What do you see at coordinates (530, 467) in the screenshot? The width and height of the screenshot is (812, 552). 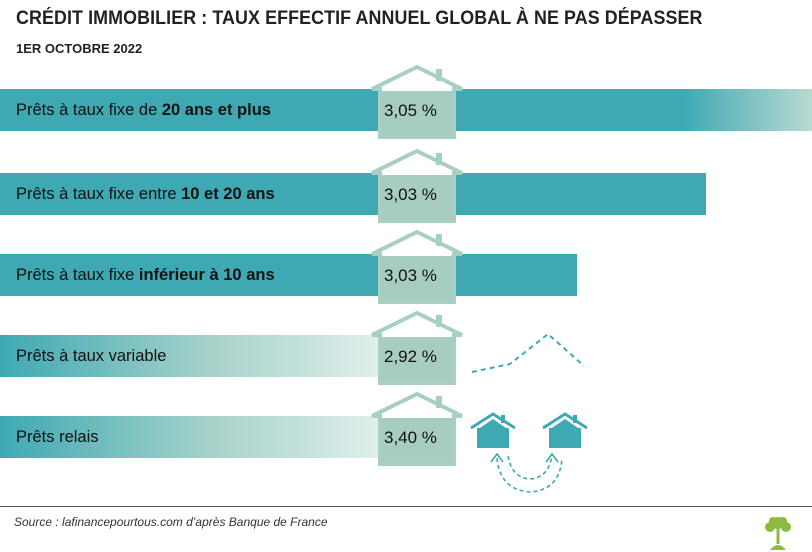 I see `swap-arrow-inner-icon` at bounding box center [530, 467].